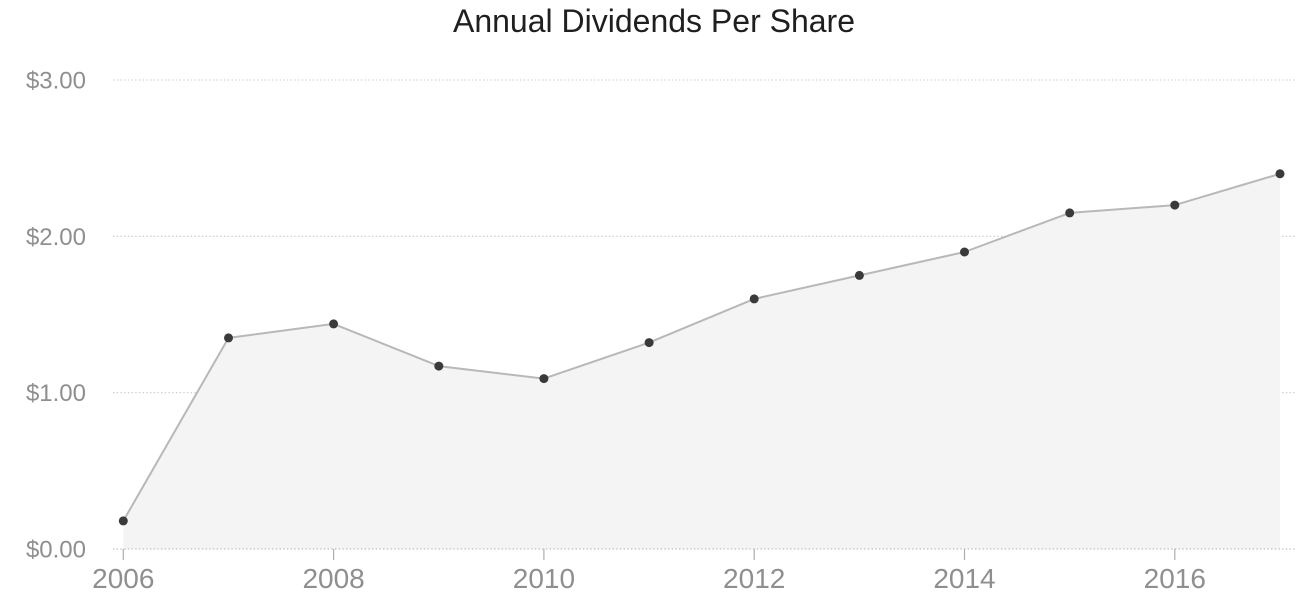  I want to click on x-axis-label-2010: 2010, so click(544, 578).